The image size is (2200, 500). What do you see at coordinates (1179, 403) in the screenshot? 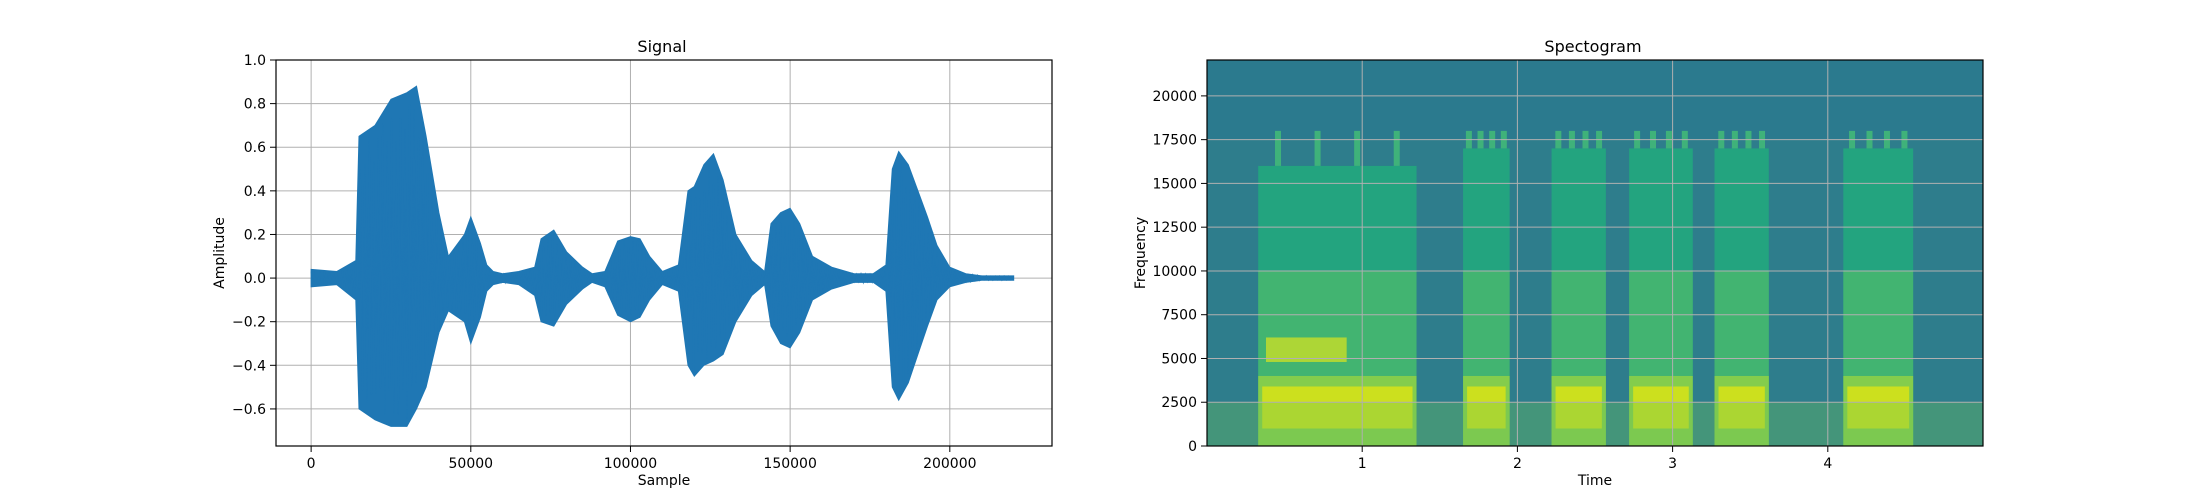
I see `spectrogram-y-tick-label: 2500` at bounding box center [1179, 403].